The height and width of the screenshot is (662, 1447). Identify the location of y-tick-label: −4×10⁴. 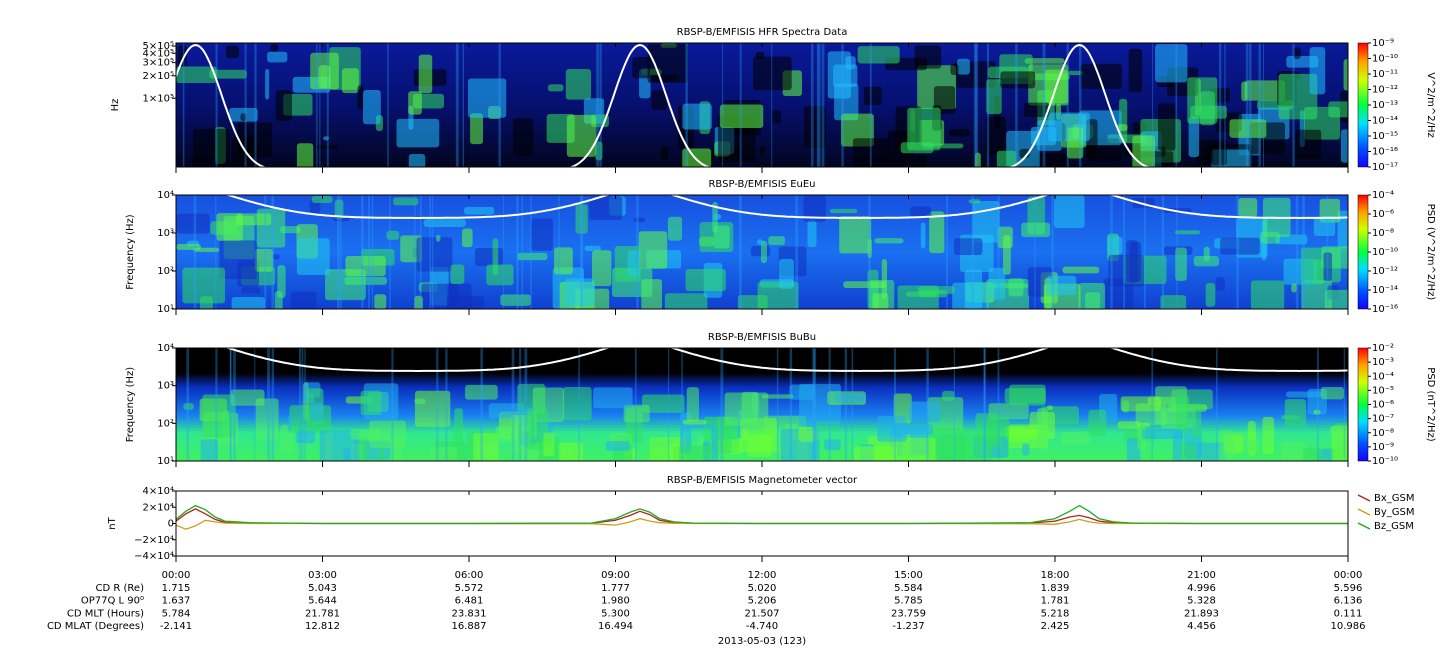
(154, 556).